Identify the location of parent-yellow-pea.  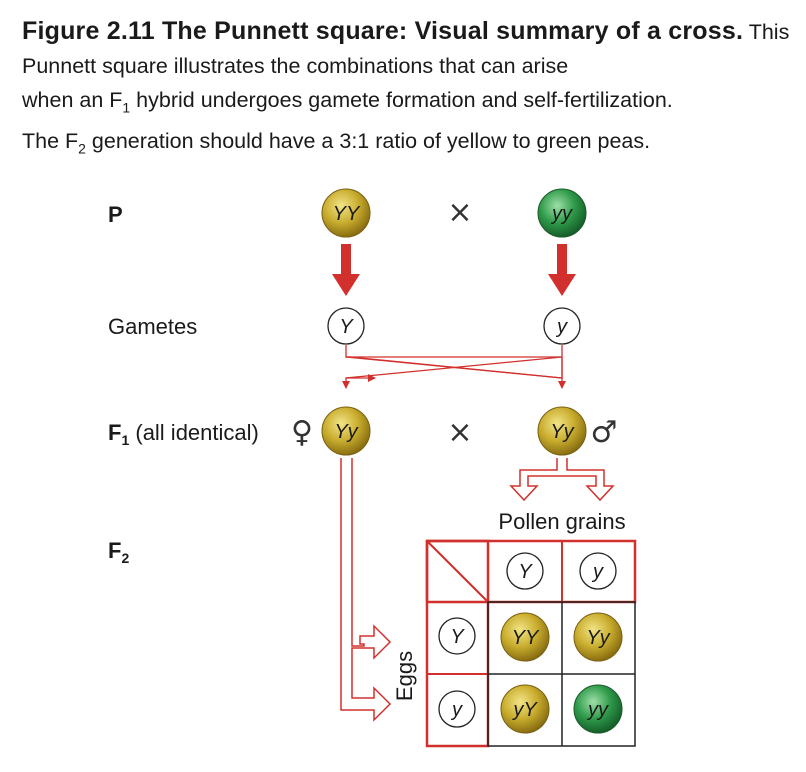
(346, 213).